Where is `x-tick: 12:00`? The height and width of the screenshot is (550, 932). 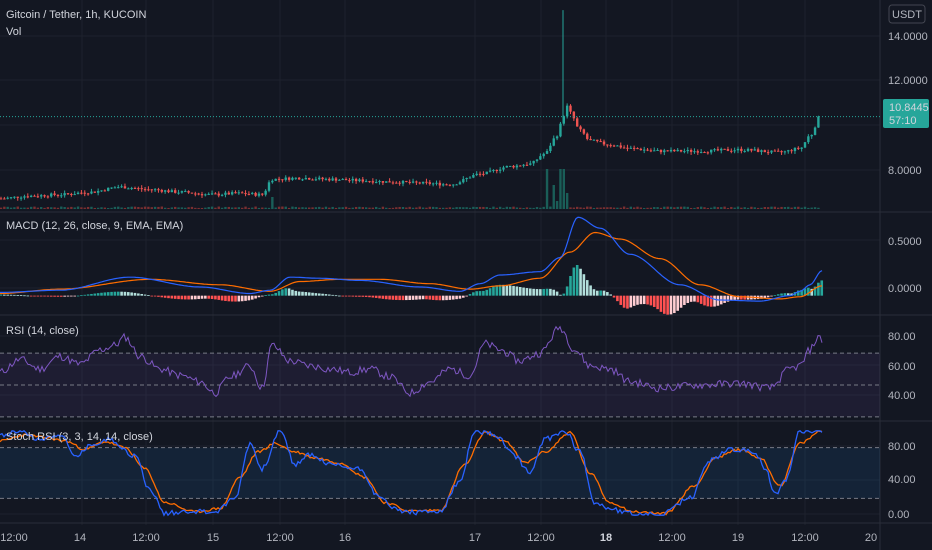
x-tick: 12:00 is located at coordinates (146, 538).